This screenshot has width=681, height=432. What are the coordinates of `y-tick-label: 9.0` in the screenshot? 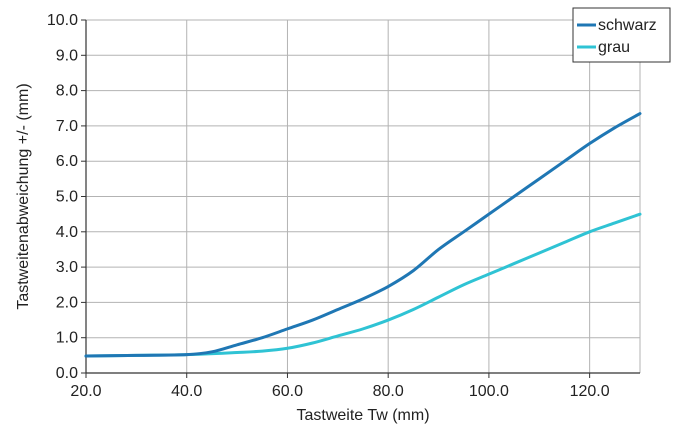 It's located at (67, 55).